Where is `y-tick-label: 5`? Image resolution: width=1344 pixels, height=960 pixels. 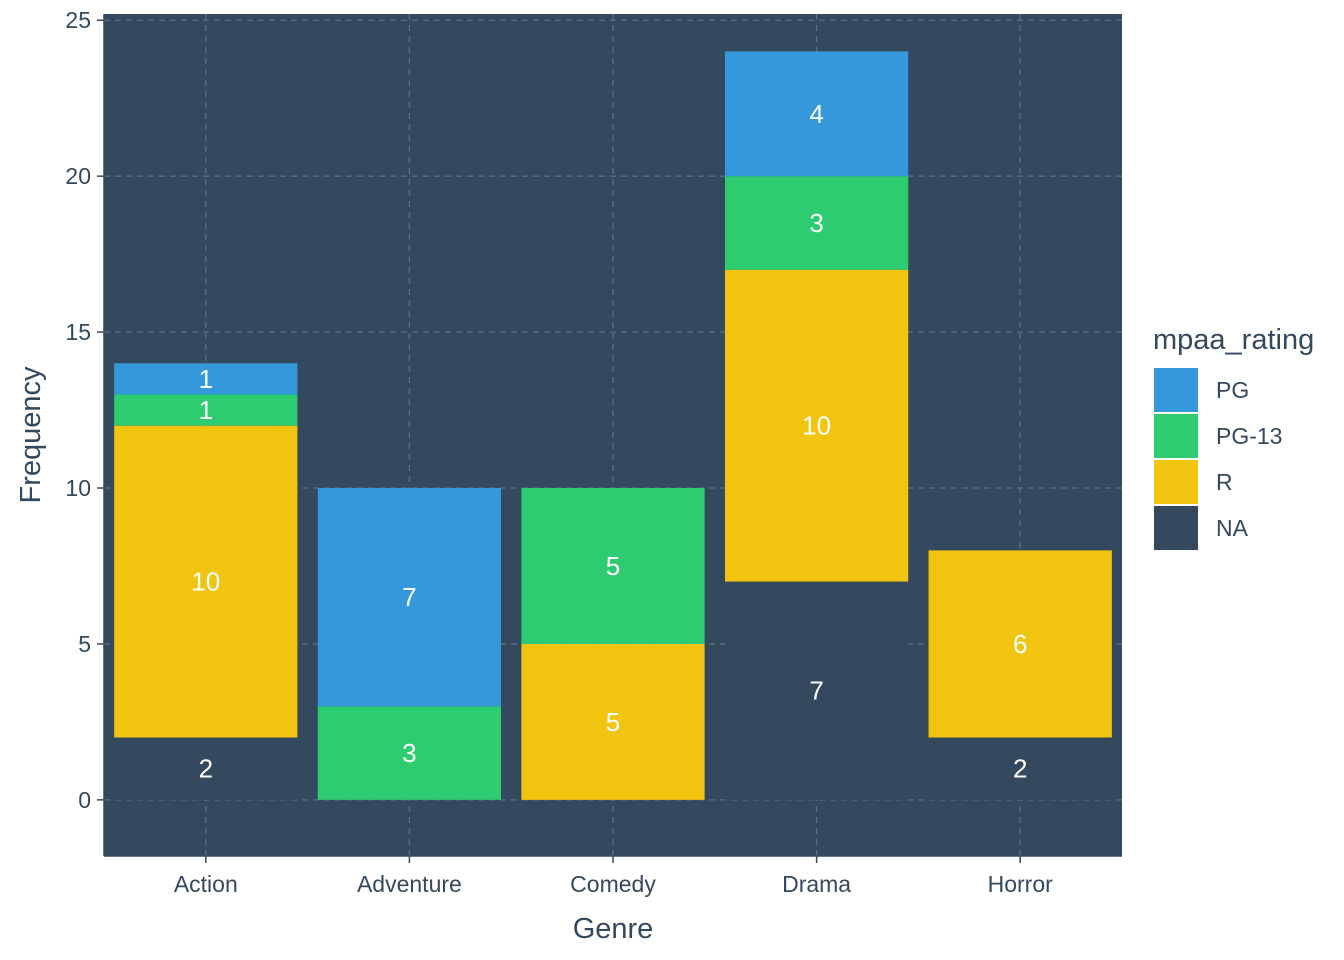 y-tick-label: 5 is located at coordinates (84, 644).